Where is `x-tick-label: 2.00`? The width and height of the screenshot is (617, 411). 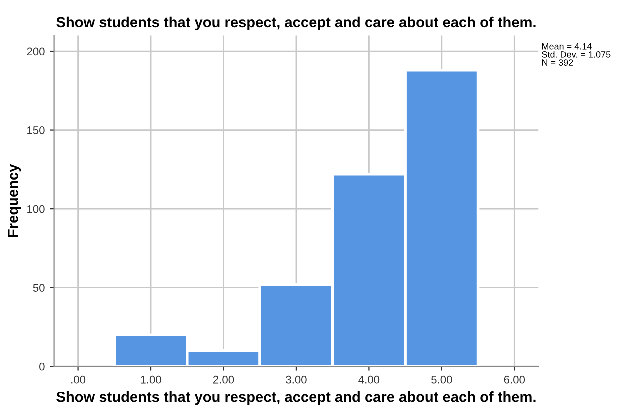 x-tick-label: 2.00 is located at coordinates (223, 380).